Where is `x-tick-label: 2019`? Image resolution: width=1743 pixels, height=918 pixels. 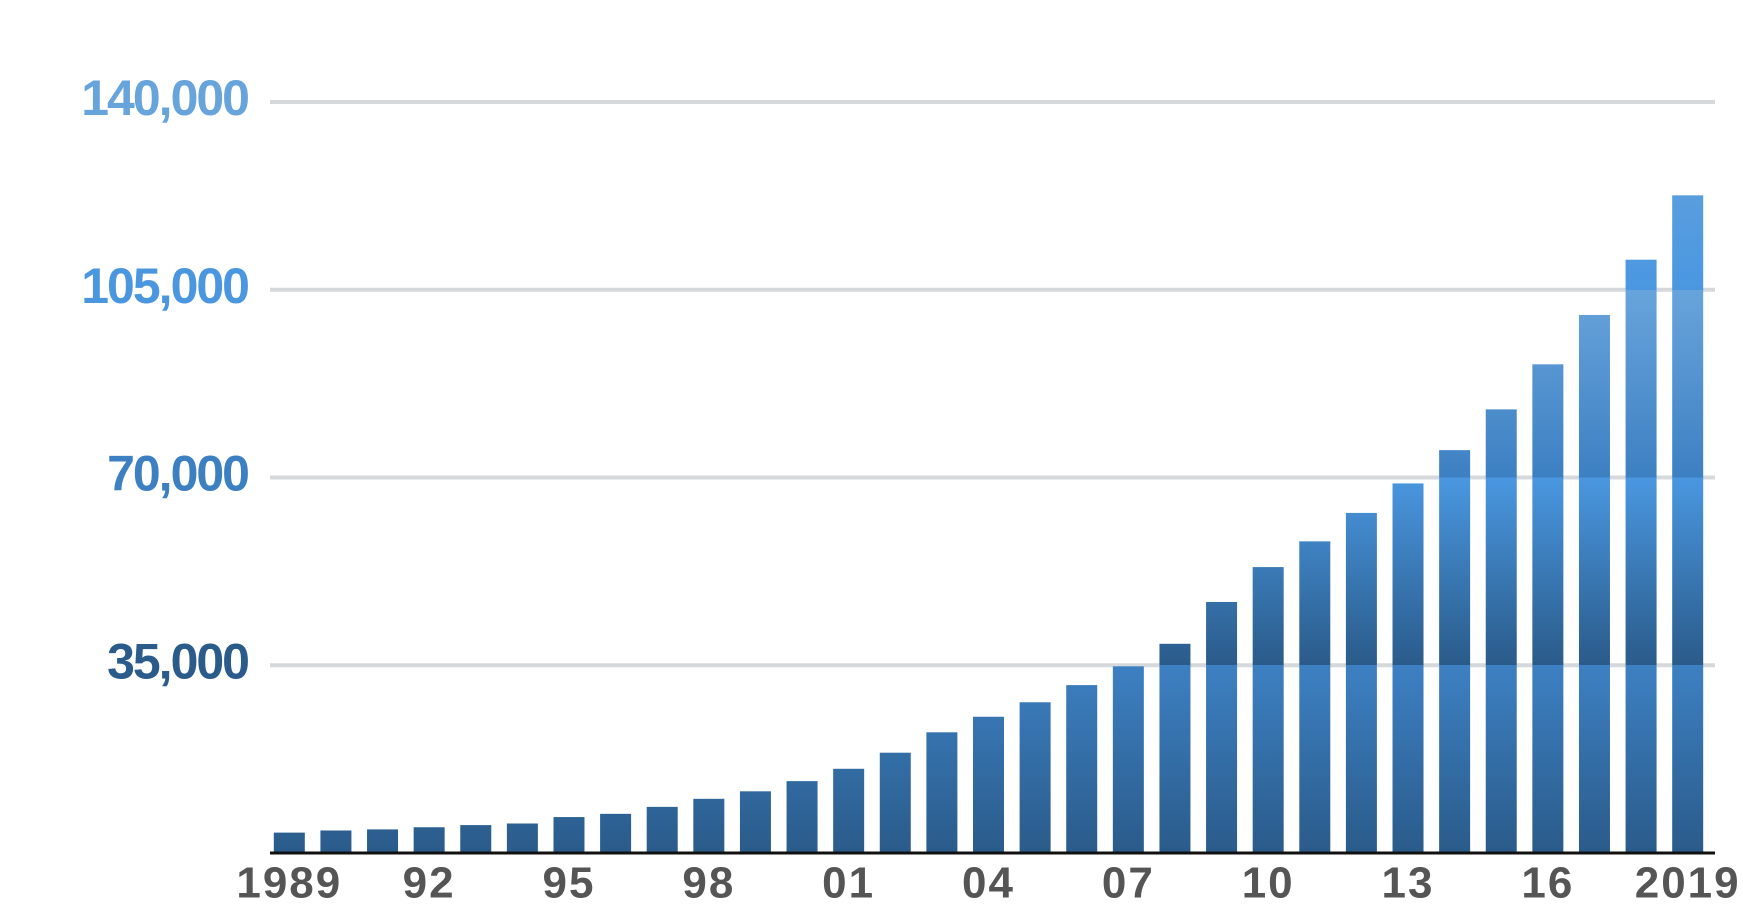 x-tick-label: 2019 is located at coordinates (1688, 883).